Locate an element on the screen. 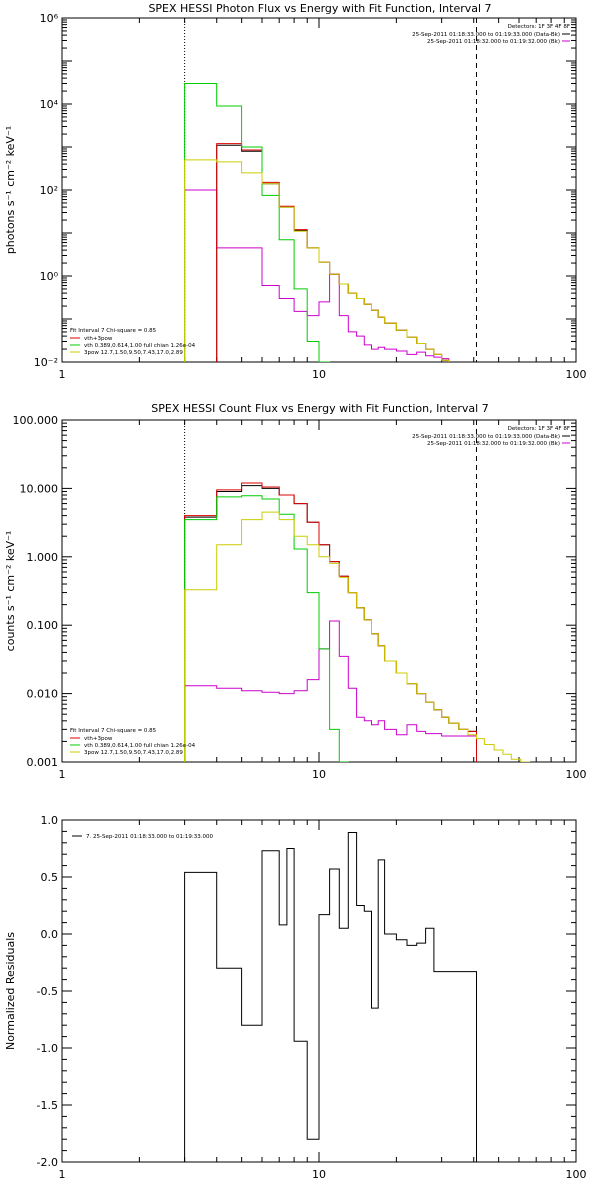  panel-residuals-ytick-label: -1.5 is located at coordinates (47, 1105).